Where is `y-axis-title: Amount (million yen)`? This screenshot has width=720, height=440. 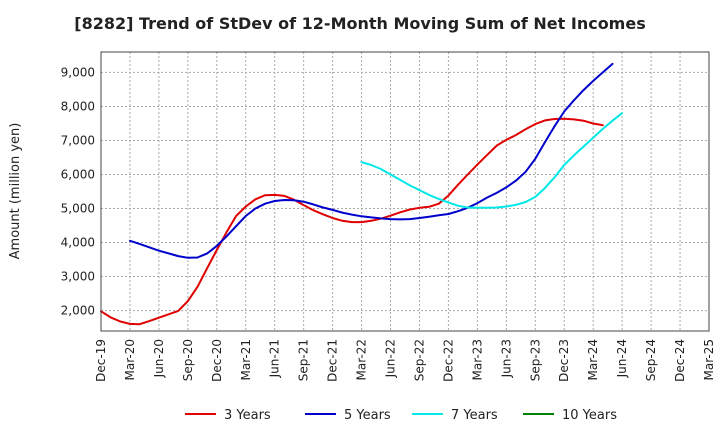
y-axis-title: Amount (million yen) is located at coordinates (15, 191).